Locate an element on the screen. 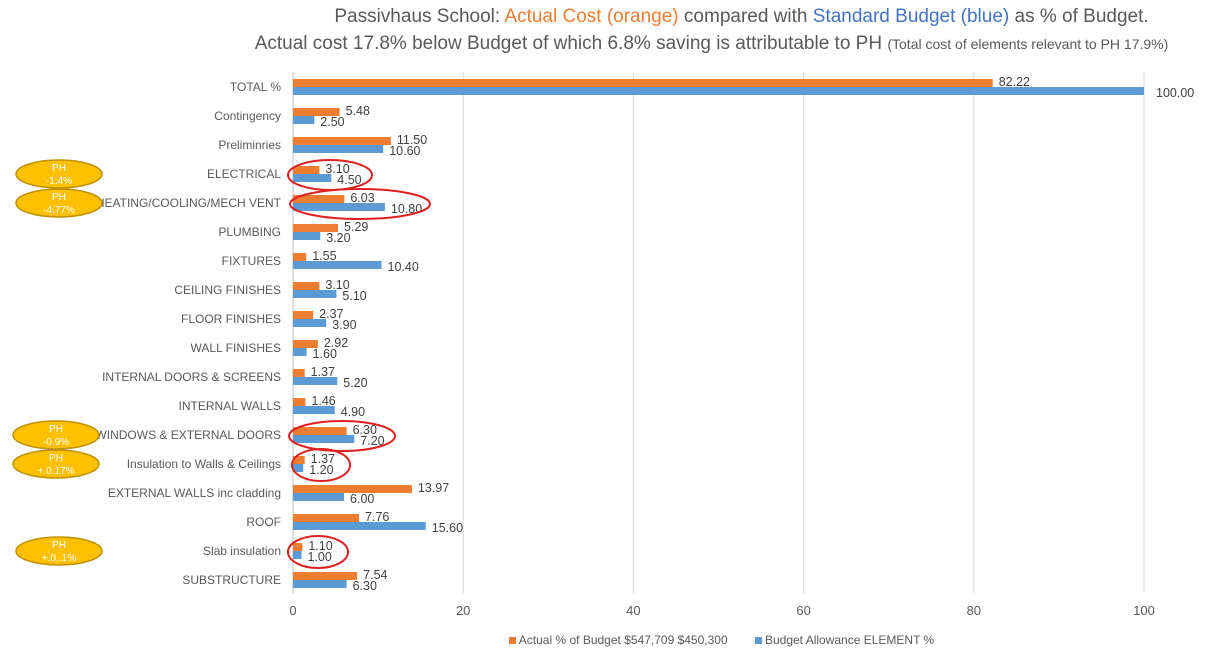 The width and height of the screenshot is (1213, 659). ph-badge-value: -0.9% is located at coordinates (56, 442).